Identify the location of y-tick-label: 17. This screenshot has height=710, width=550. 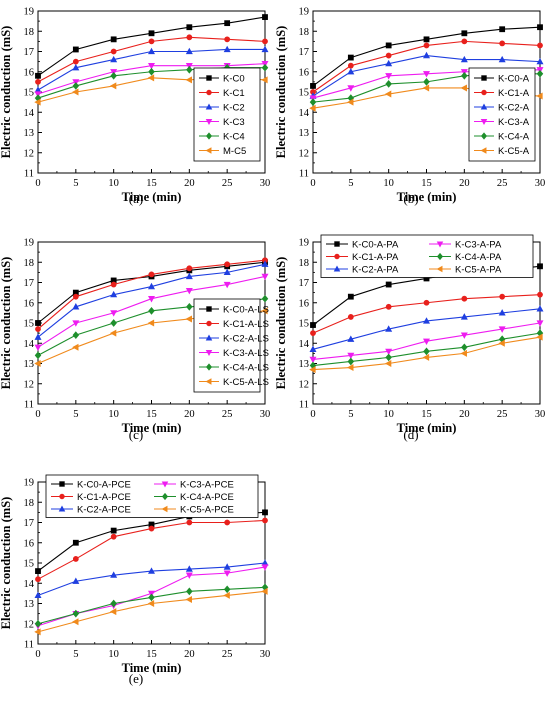
(304, 52).